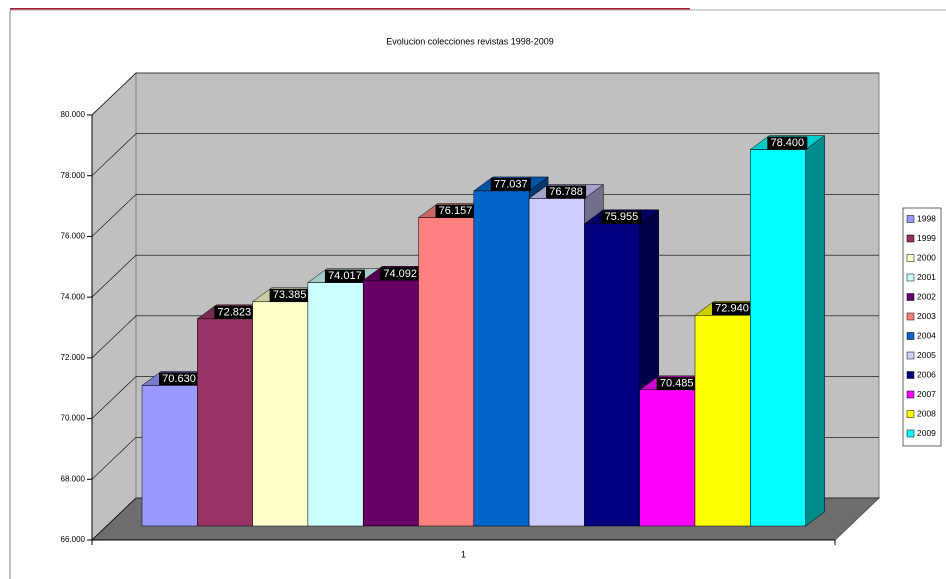 The image size is (946, 579). I want to click on value-label: 72.940, so click(732, 309).